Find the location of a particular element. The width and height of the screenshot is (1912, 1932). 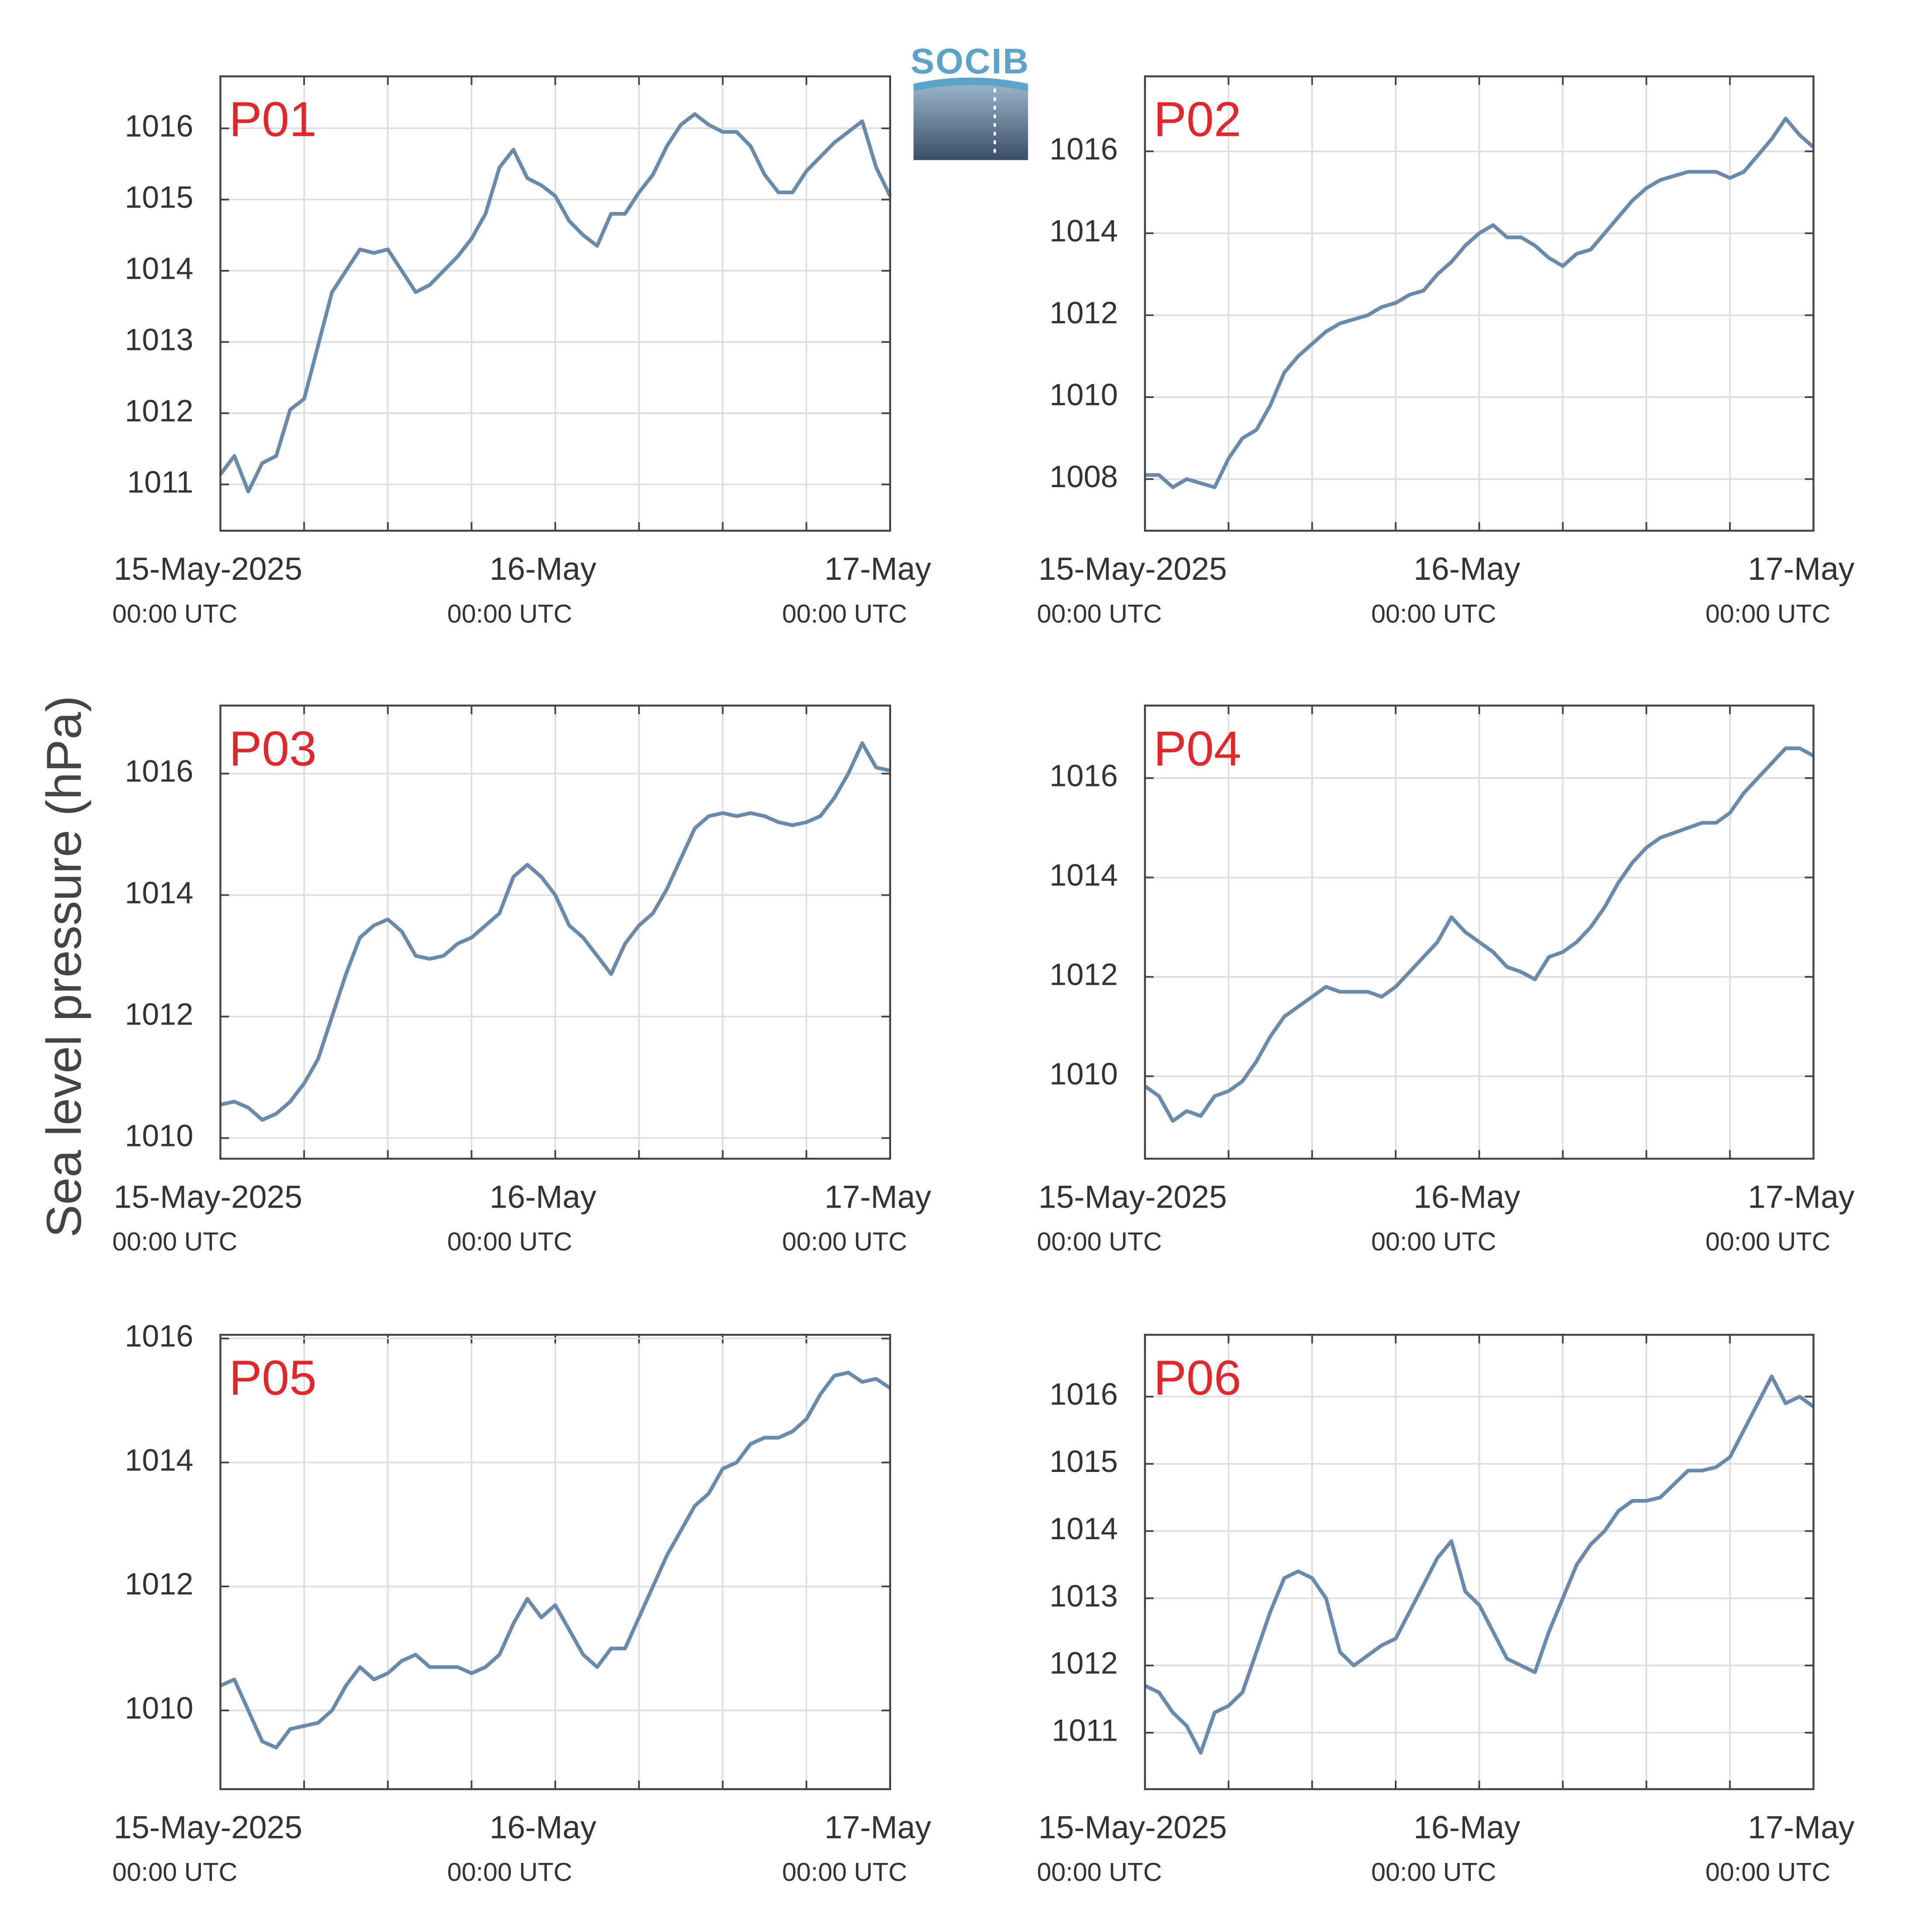

logo-text: SOCIB is located at coordinates (970, 61).